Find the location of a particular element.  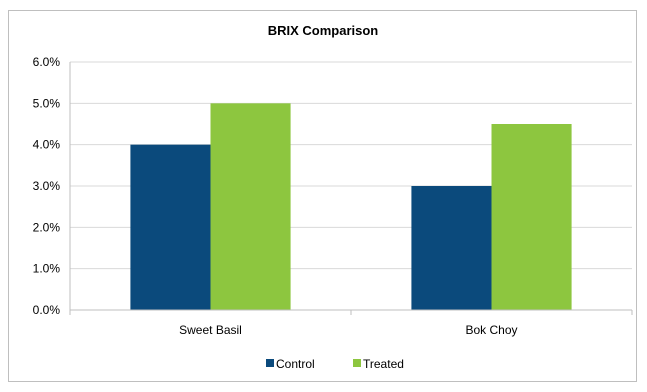

bar-treated-bok-choy is located at coordinates (531, 217).